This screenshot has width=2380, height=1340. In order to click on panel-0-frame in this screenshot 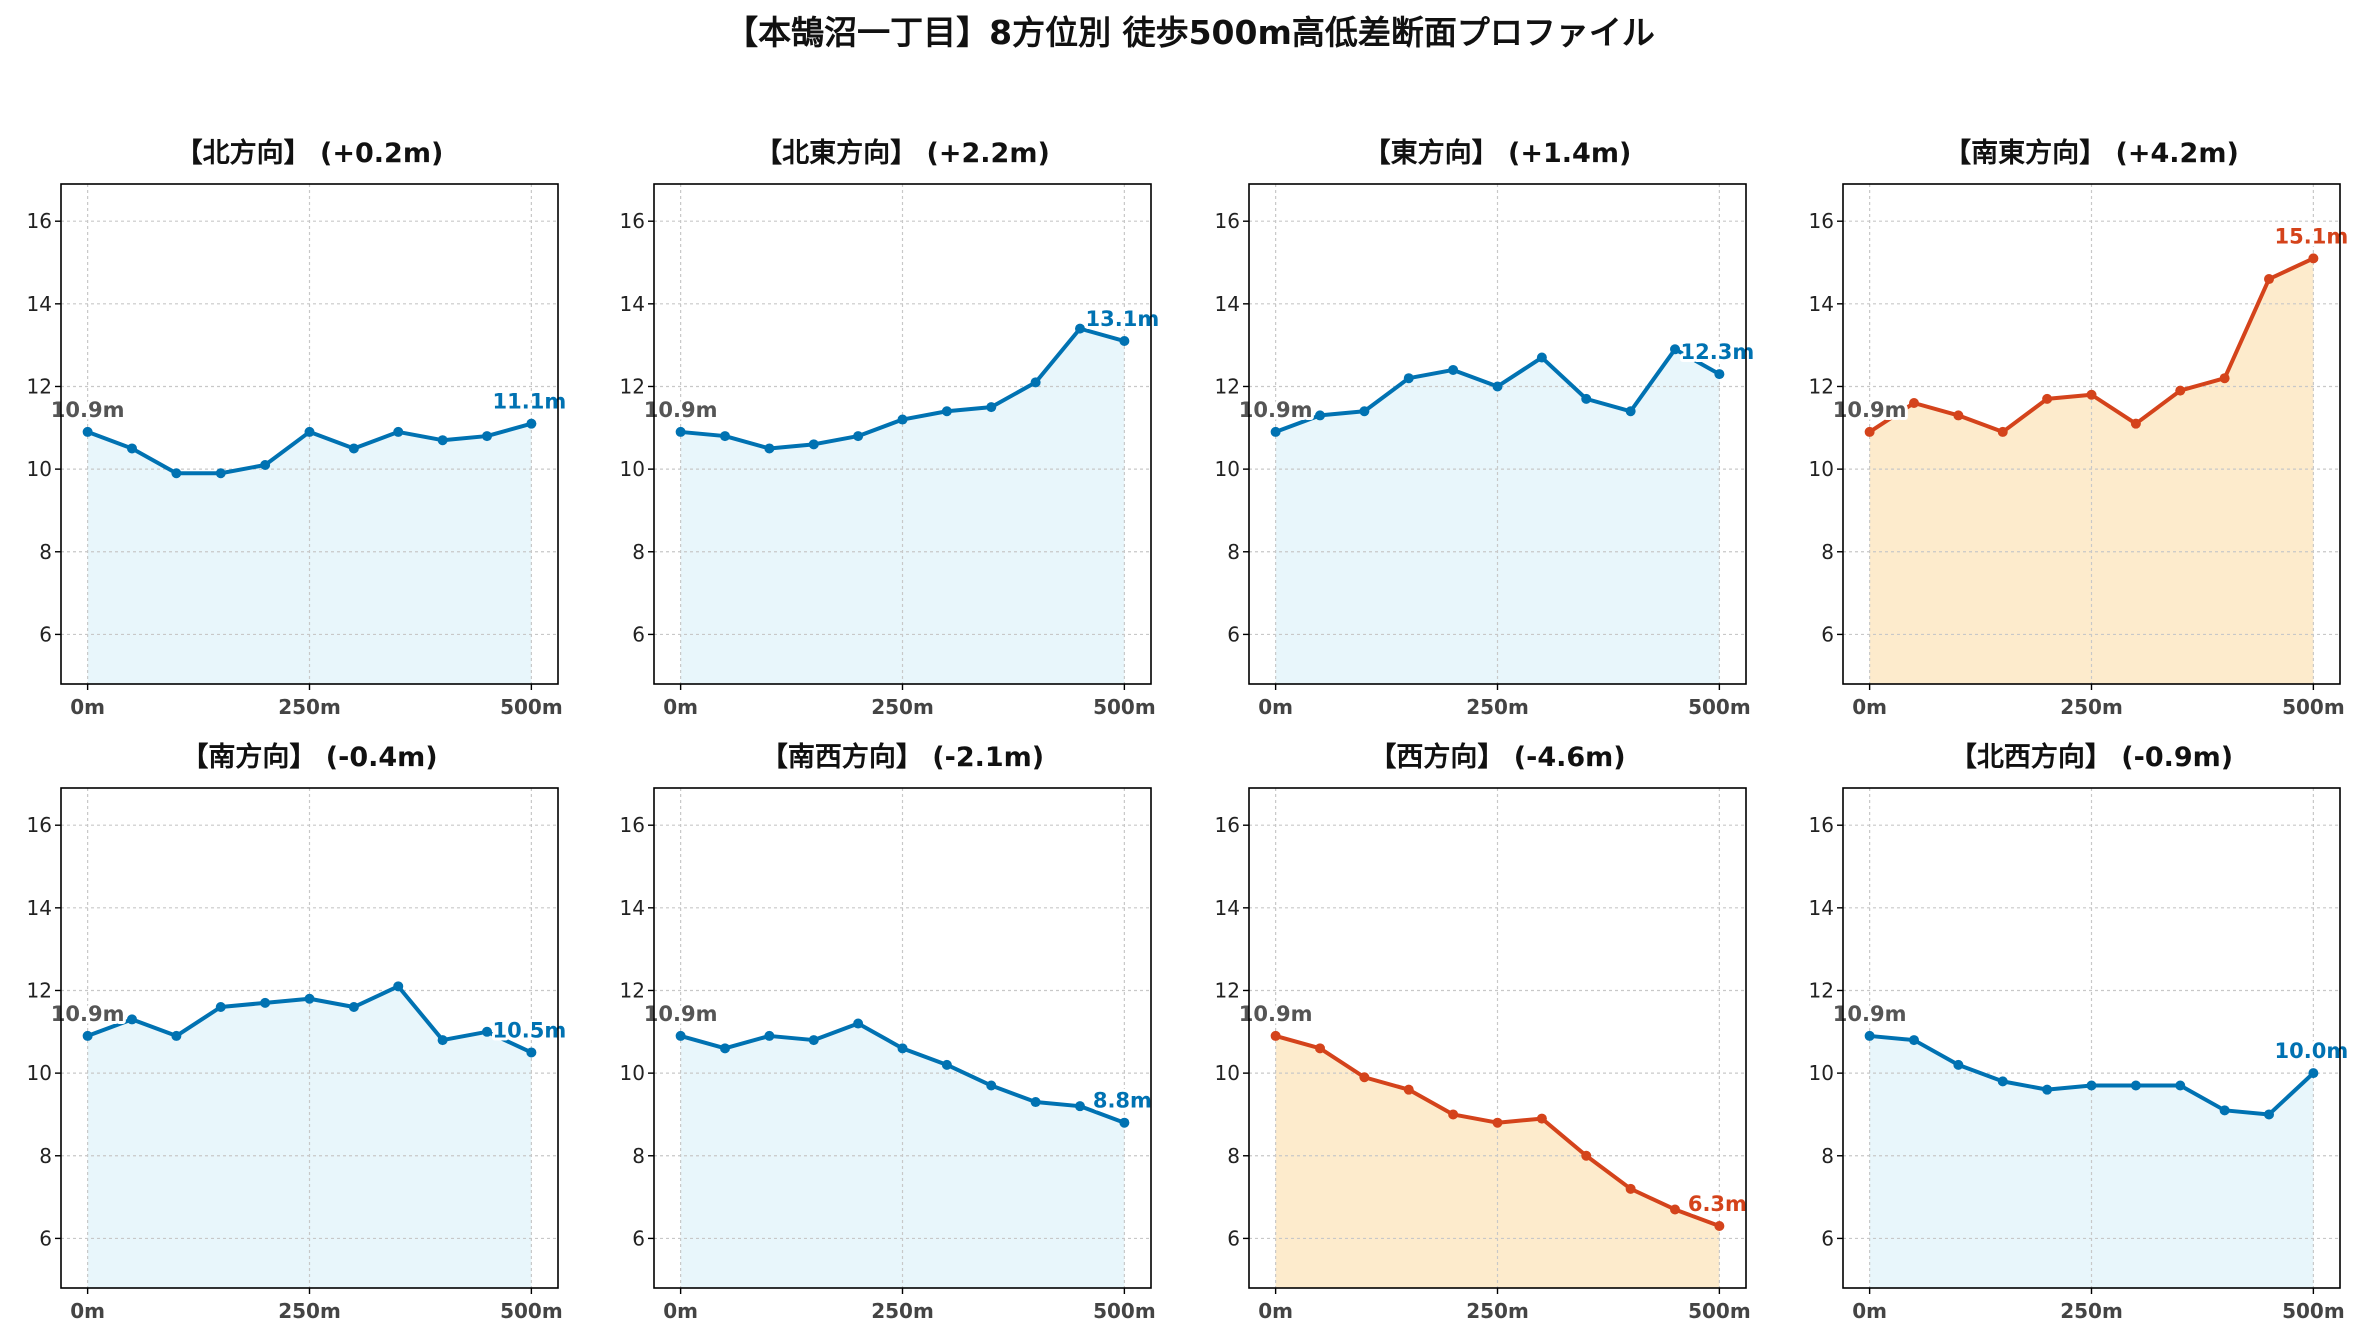, I will do `click(309, 434)`.